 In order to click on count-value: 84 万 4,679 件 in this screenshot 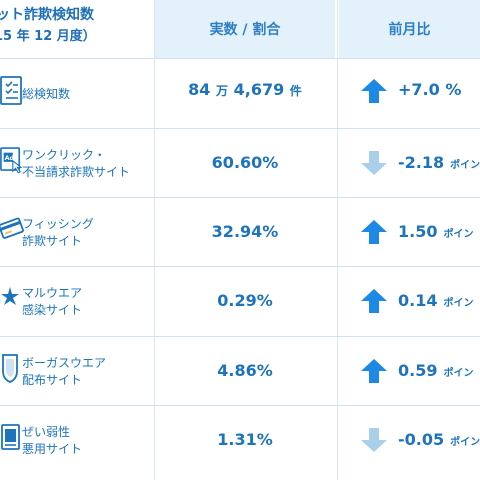, I will do `click(245, 89)`.